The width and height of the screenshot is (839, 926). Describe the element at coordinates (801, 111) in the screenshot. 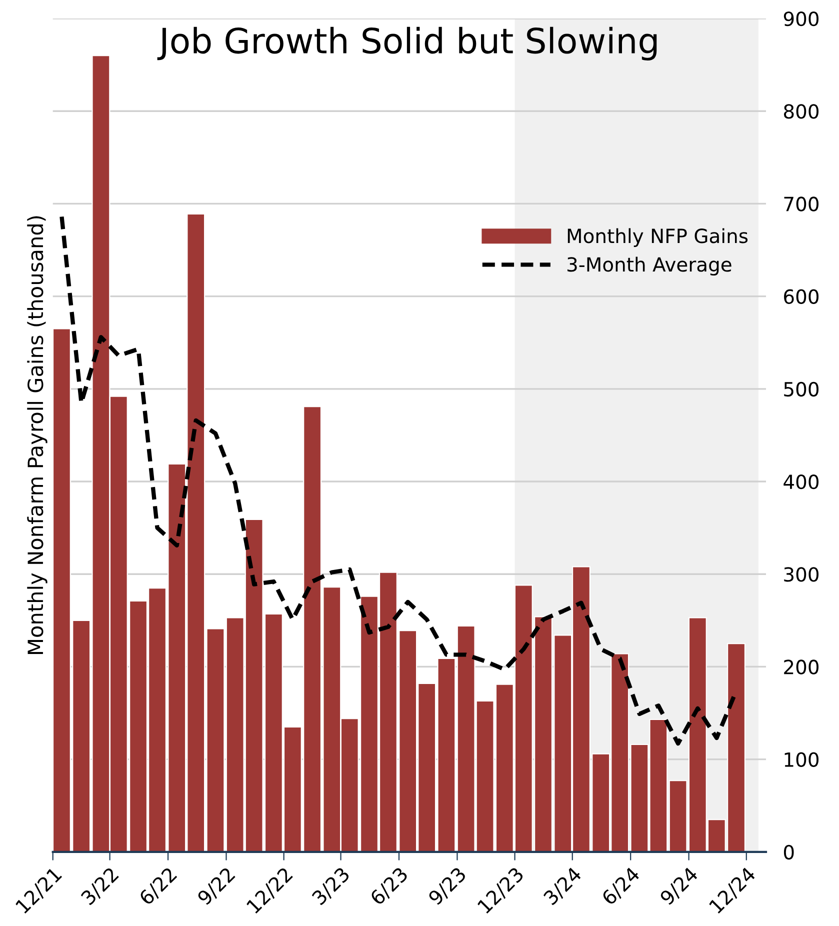

I see `y-tick-label: 800` at that location.